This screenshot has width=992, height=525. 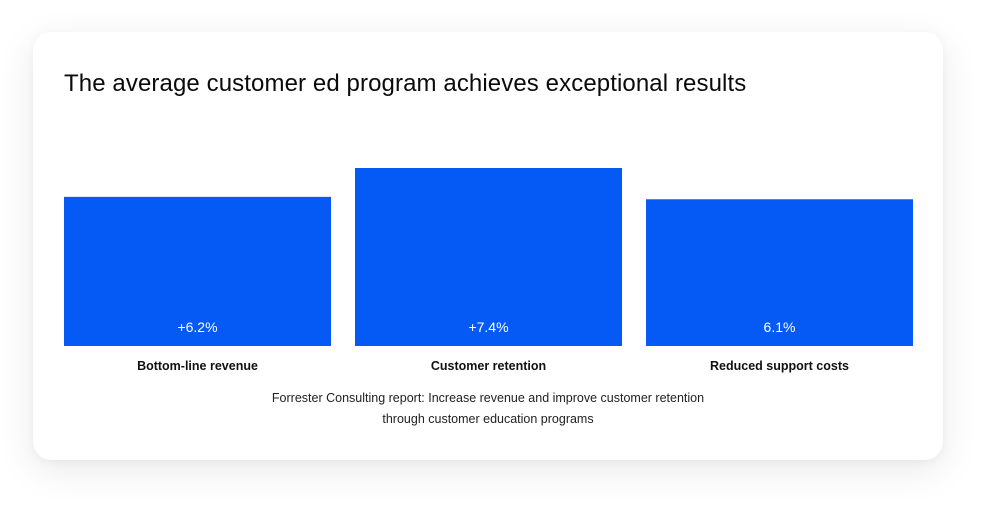 I want to click on category-label: Reduced support costs, so click(x=779, y=366).